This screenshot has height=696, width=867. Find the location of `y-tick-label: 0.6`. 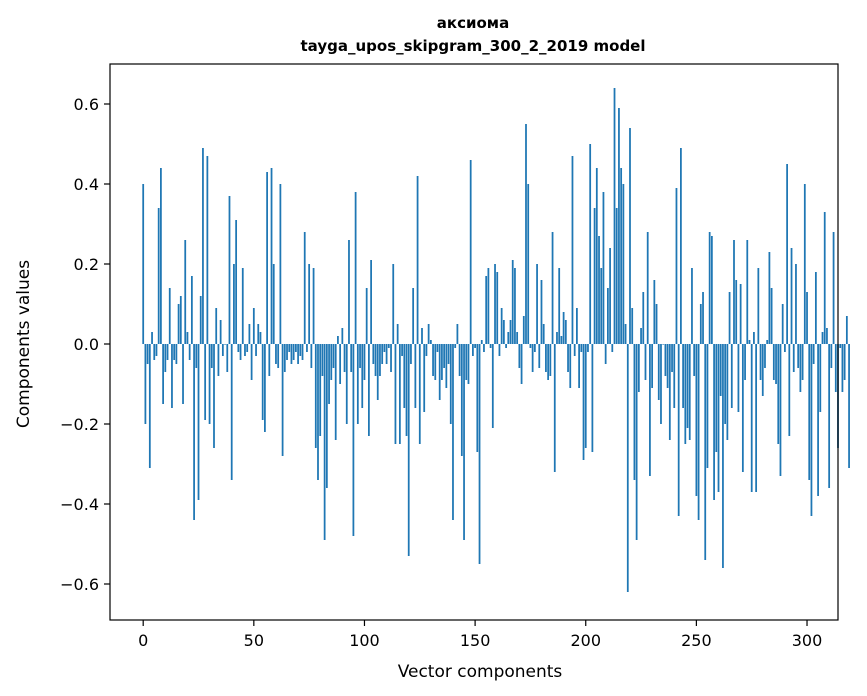

y-tick-label: 0.6 is located at coordinates (86, 104).